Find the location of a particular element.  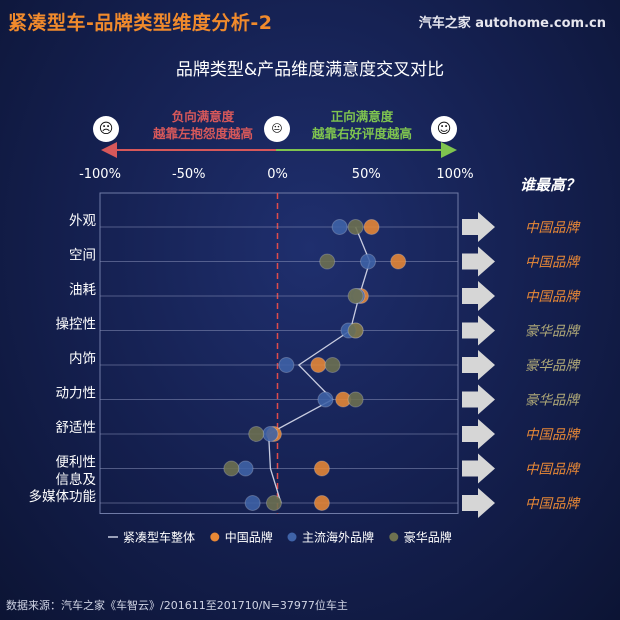

sad-face-icon: ☹ is located at coordinates (106, 129).